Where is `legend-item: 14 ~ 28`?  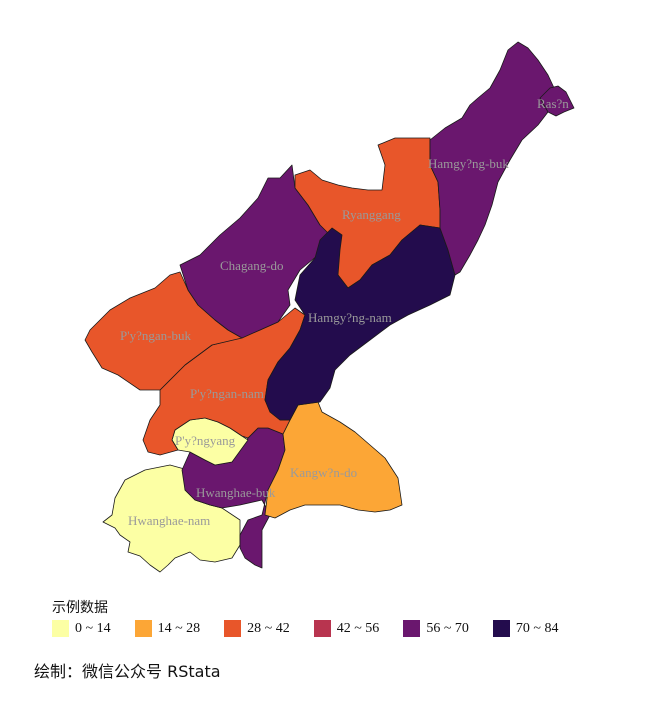
legend-item: 14 ~ 28 is located at coordinates (167, 628).